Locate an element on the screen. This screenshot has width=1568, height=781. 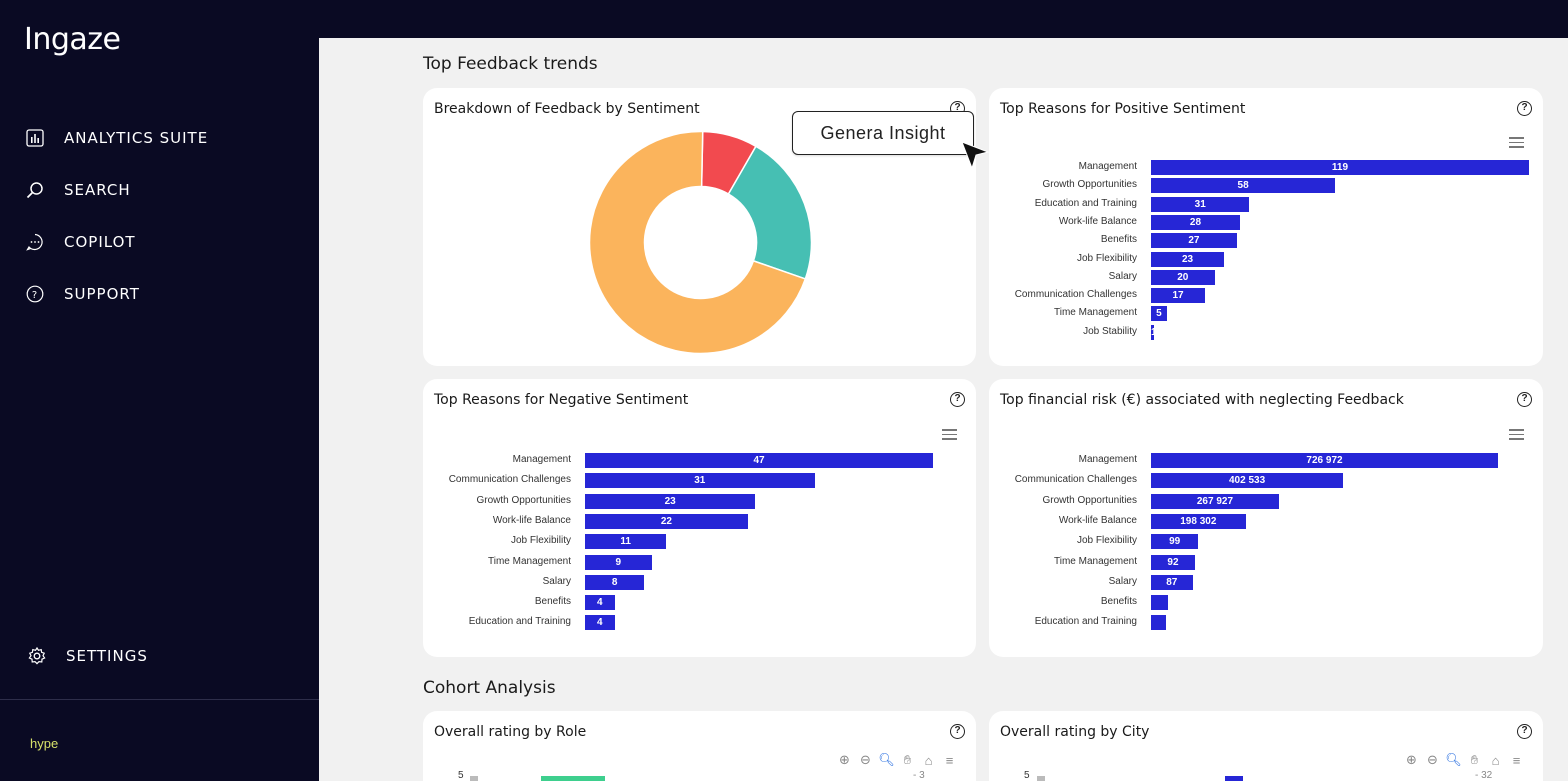
sidebar-item-support: ? SUPPORT is located at coordinates (83, 294).